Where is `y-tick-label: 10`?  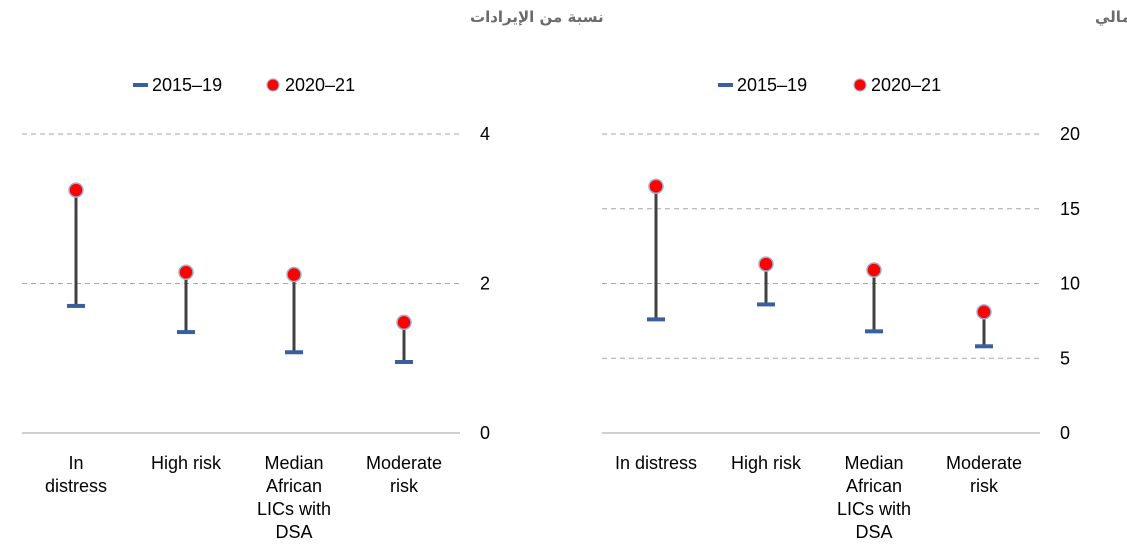
y-tick-label: 10 is located at coordinates (1070, 284).